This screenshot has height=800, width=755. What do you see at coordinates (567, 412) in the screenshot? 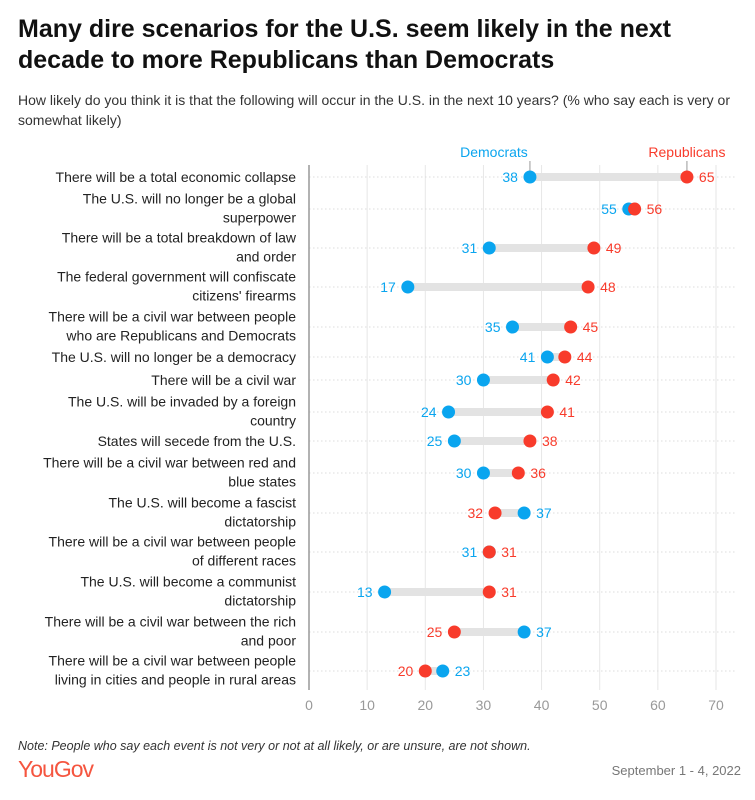
I see `republicans-value: 41` at bounding box center [567, 412].